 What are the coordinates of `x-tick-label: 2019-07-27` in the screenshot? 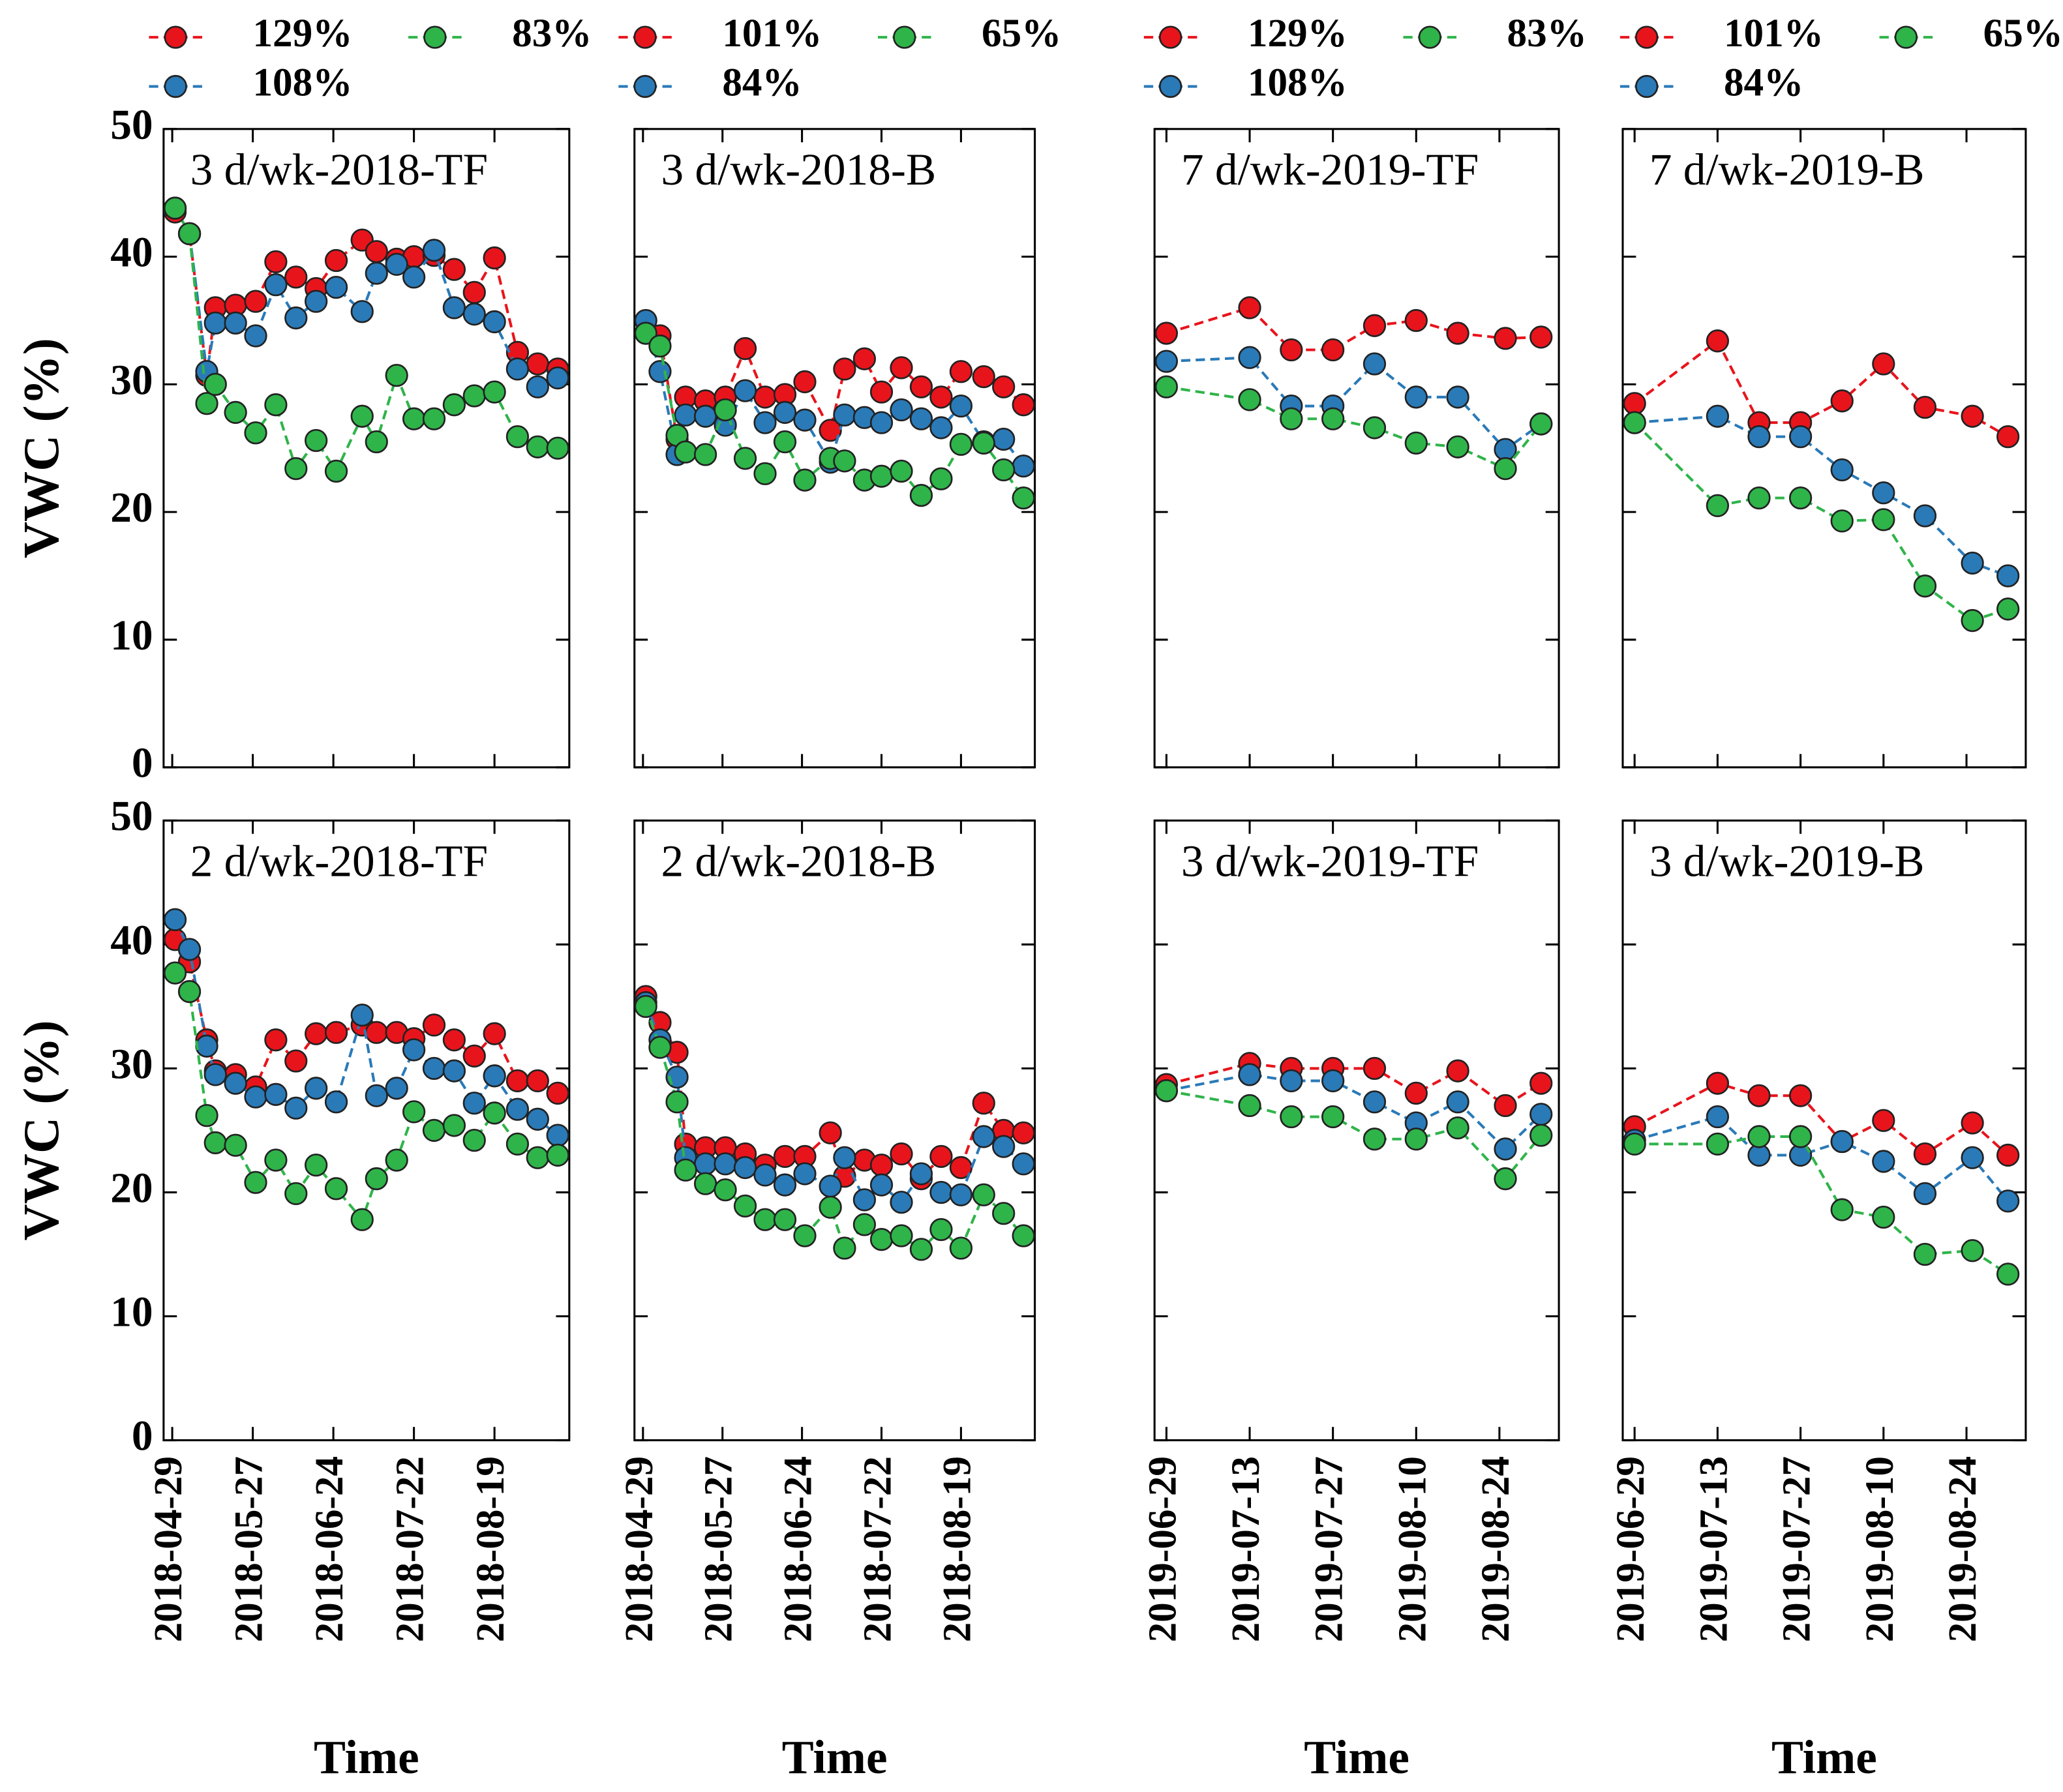 It's located at (1797, 1549).